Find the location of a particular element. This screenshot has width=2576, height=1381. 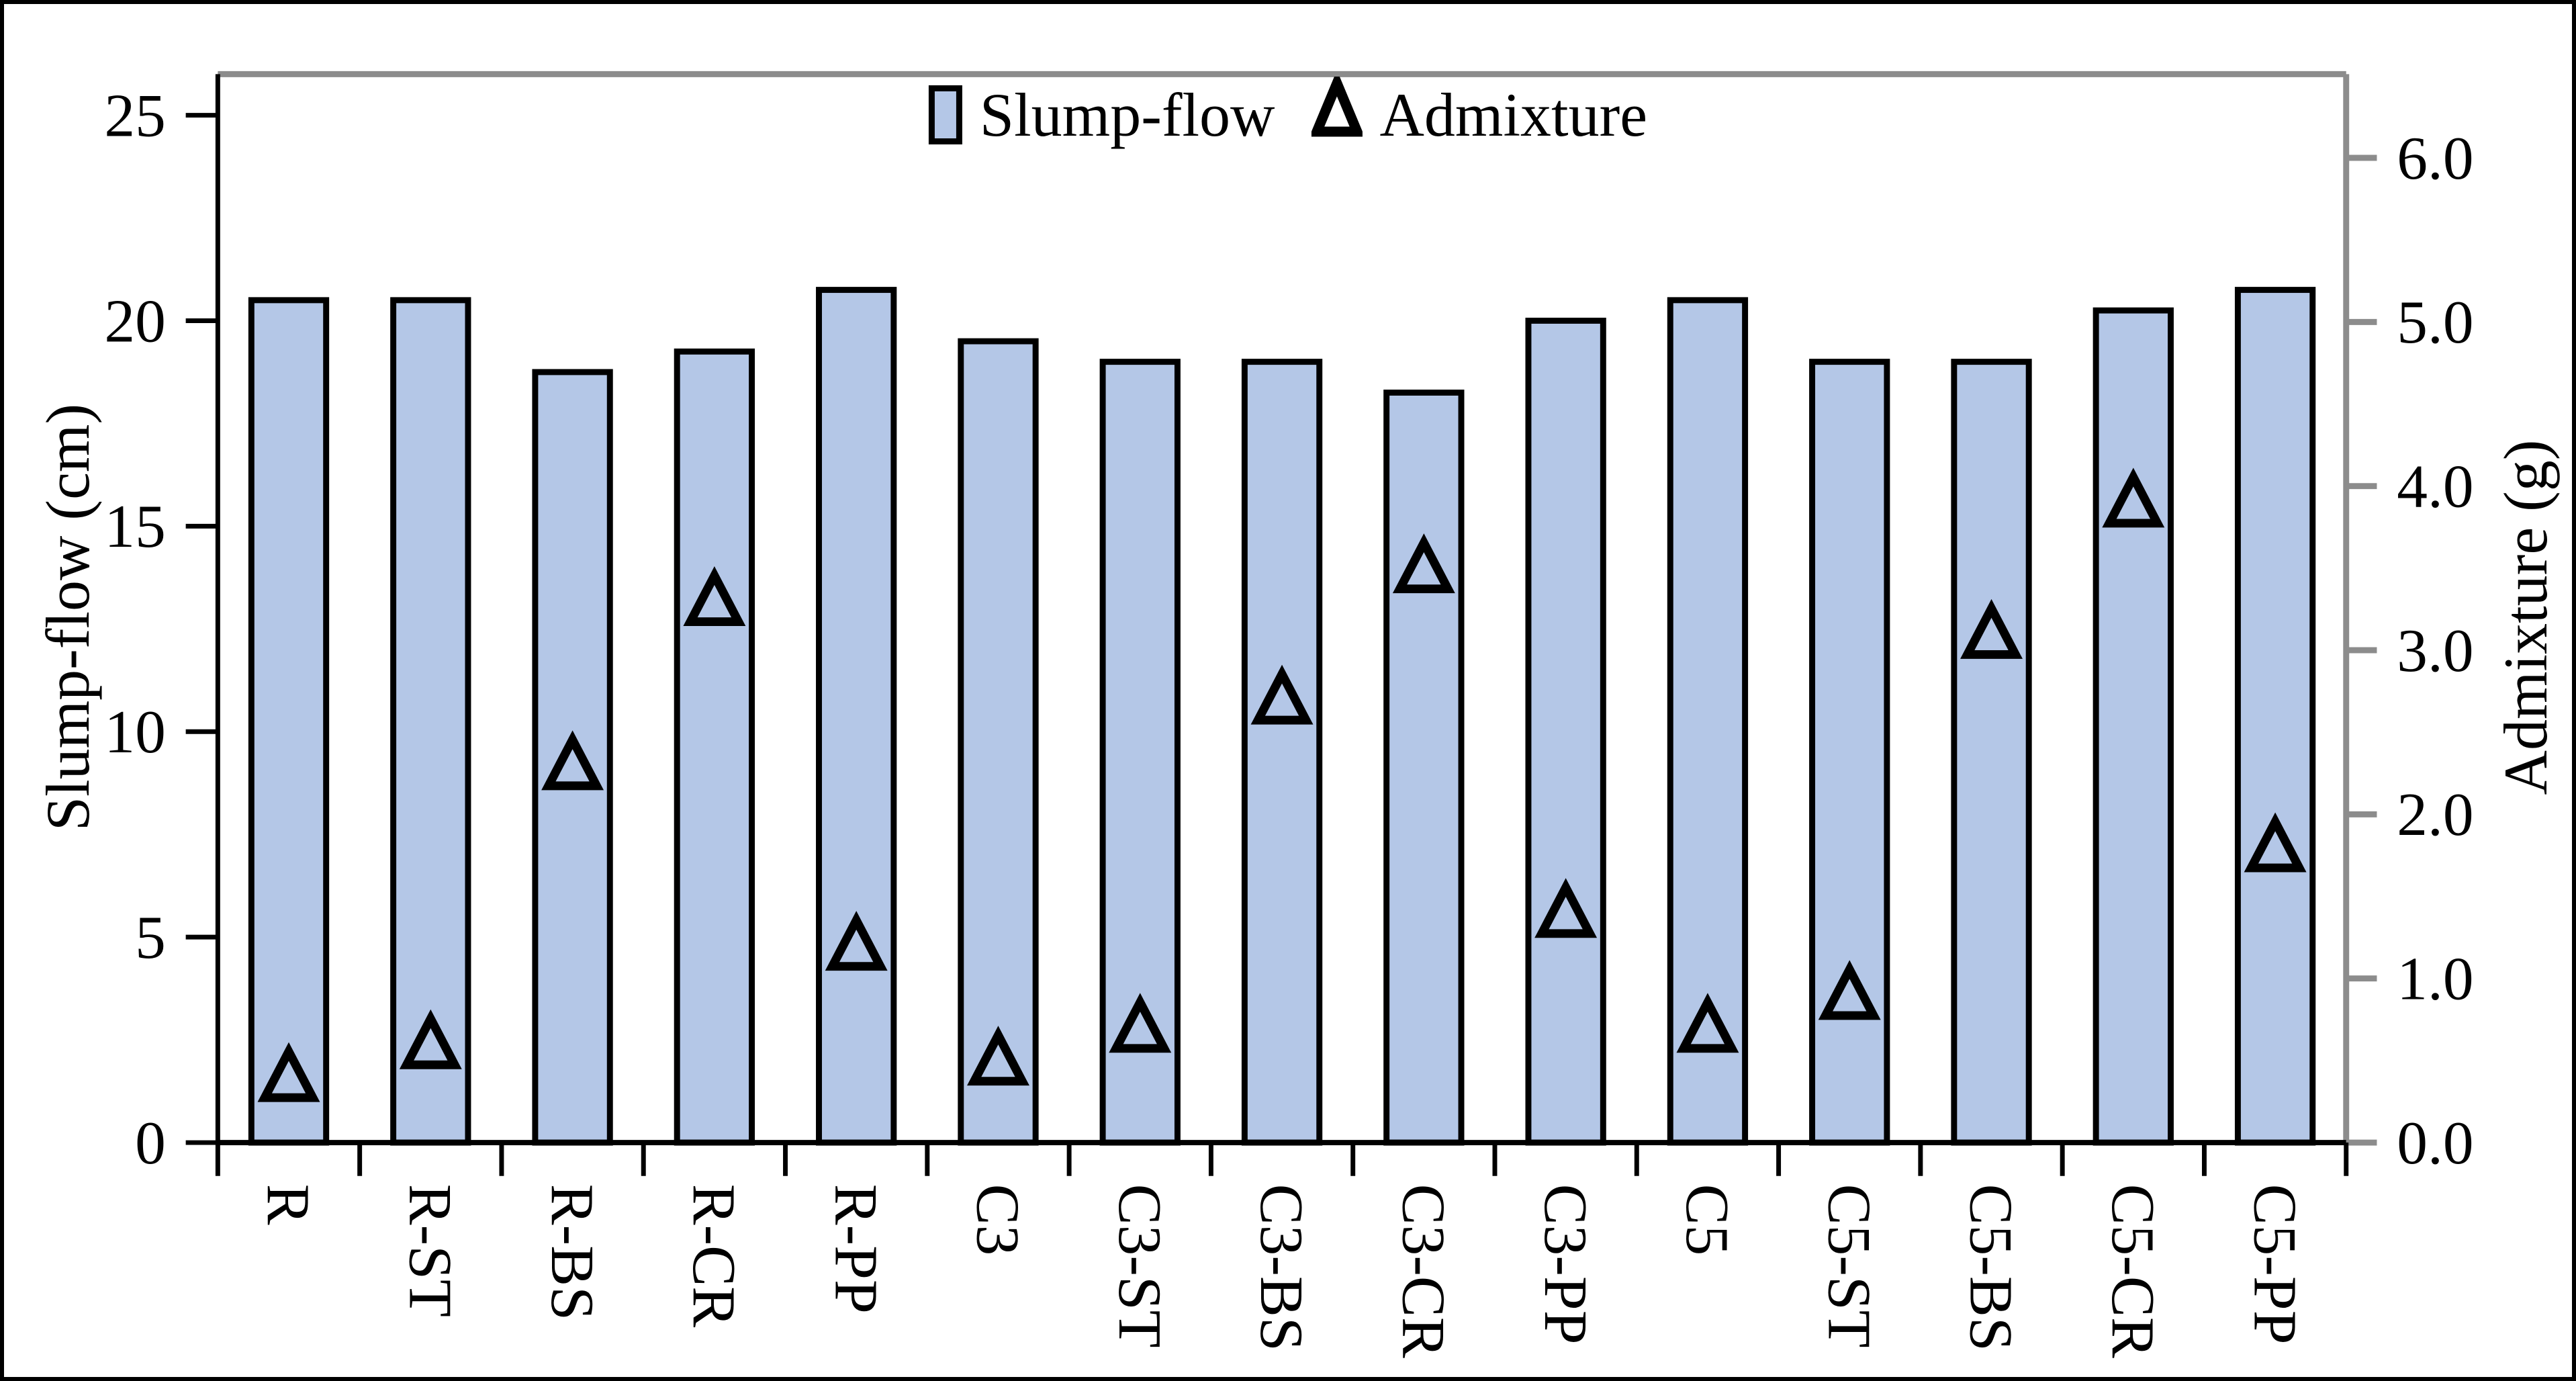

bar-R-CR is located at coordinates (714, 747).